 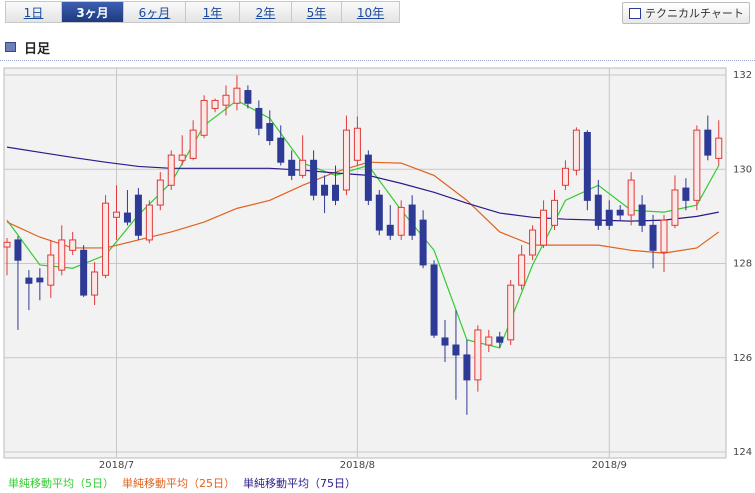 I want to click on section-title: 日足, so click(x=37, y=49).